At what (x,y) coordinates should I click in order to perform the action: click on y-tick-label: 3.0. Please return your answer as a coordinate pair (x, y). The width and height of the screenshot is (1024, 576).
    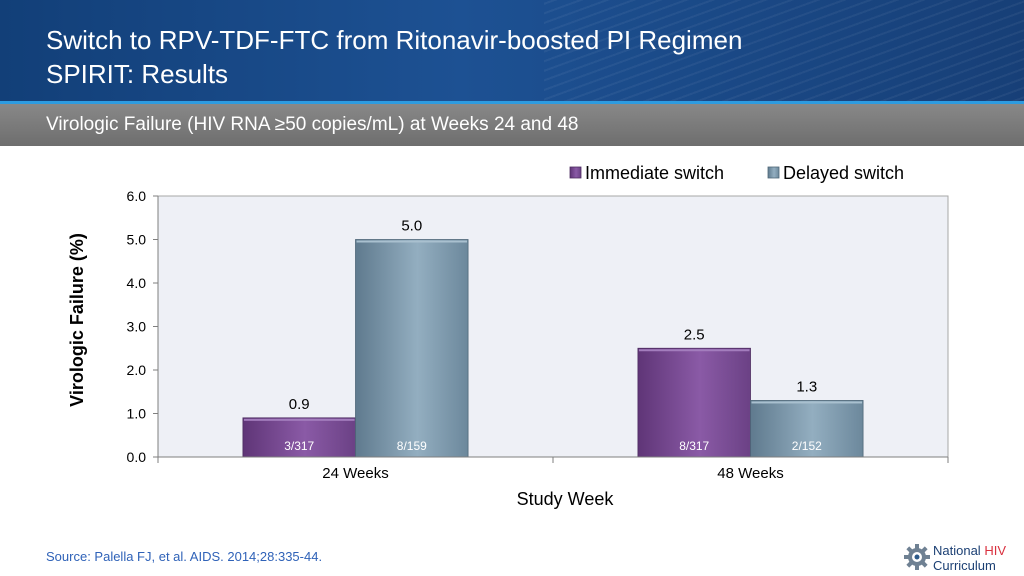
    Looking at the image, I should click on (137, 327).